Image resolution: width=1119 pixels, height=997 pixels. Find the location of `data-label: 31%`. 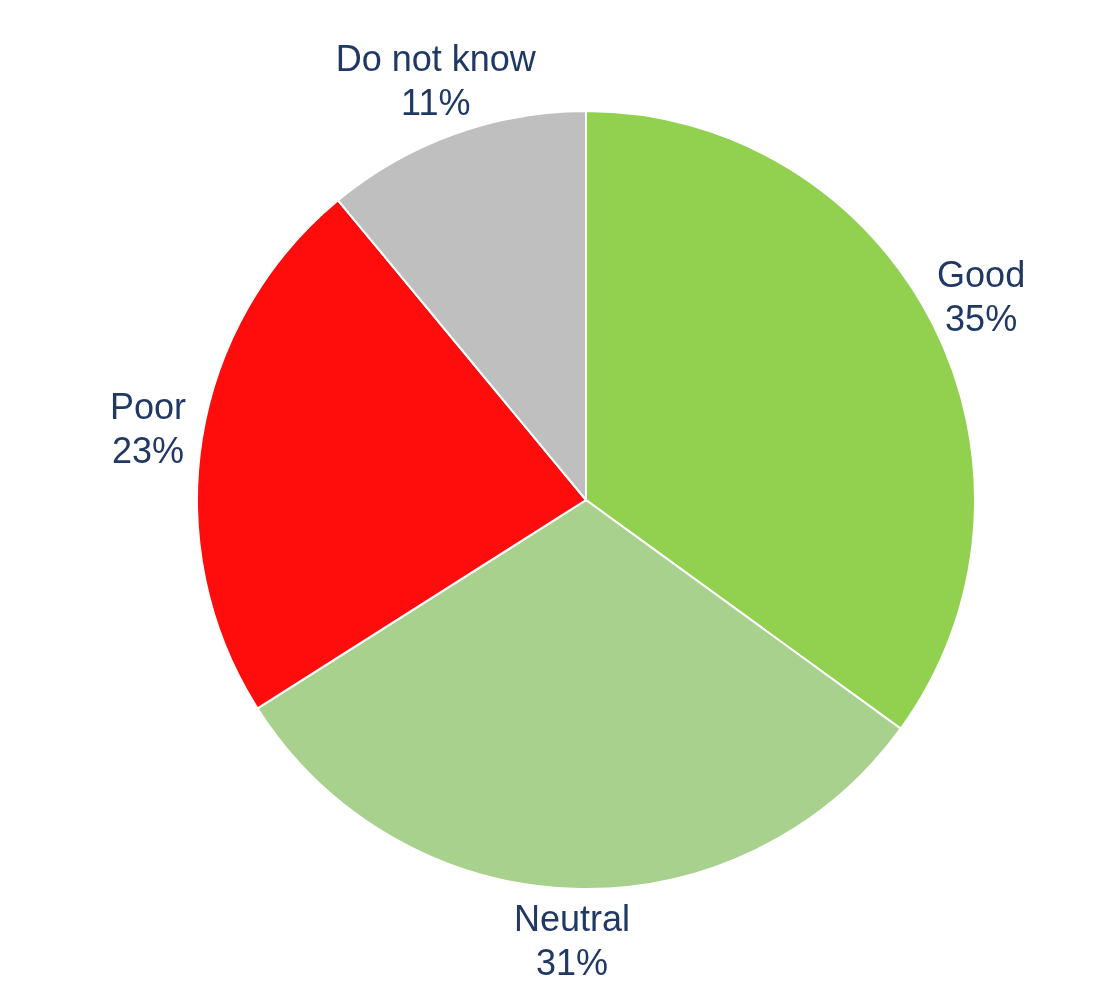

data-label: 31% is located at coordinates (572, 963).